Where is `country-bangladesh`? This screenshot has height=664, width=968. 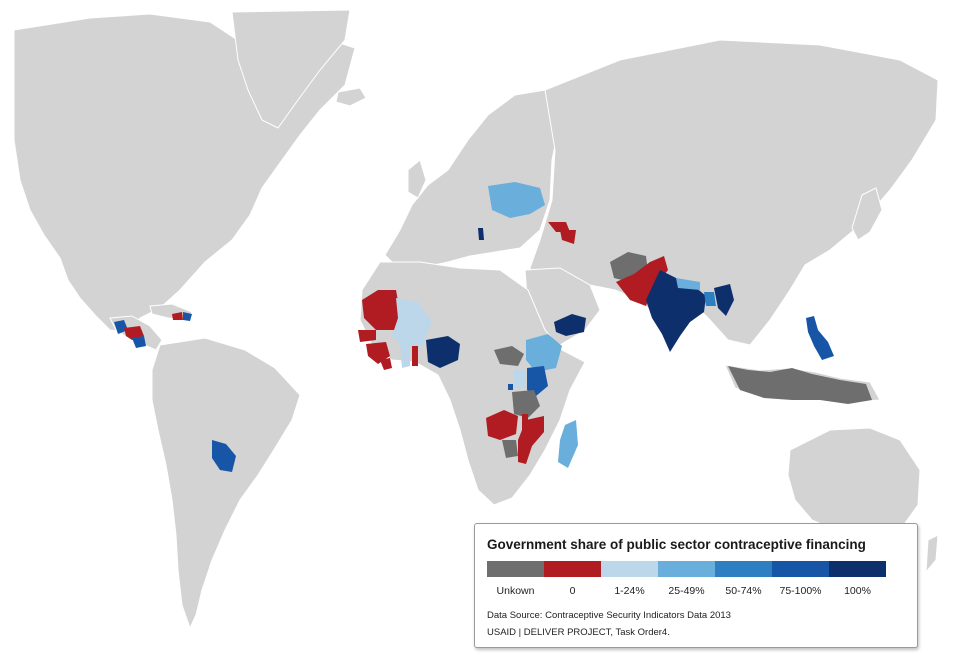
country-bangladesh is located at coordinates (710, 299).